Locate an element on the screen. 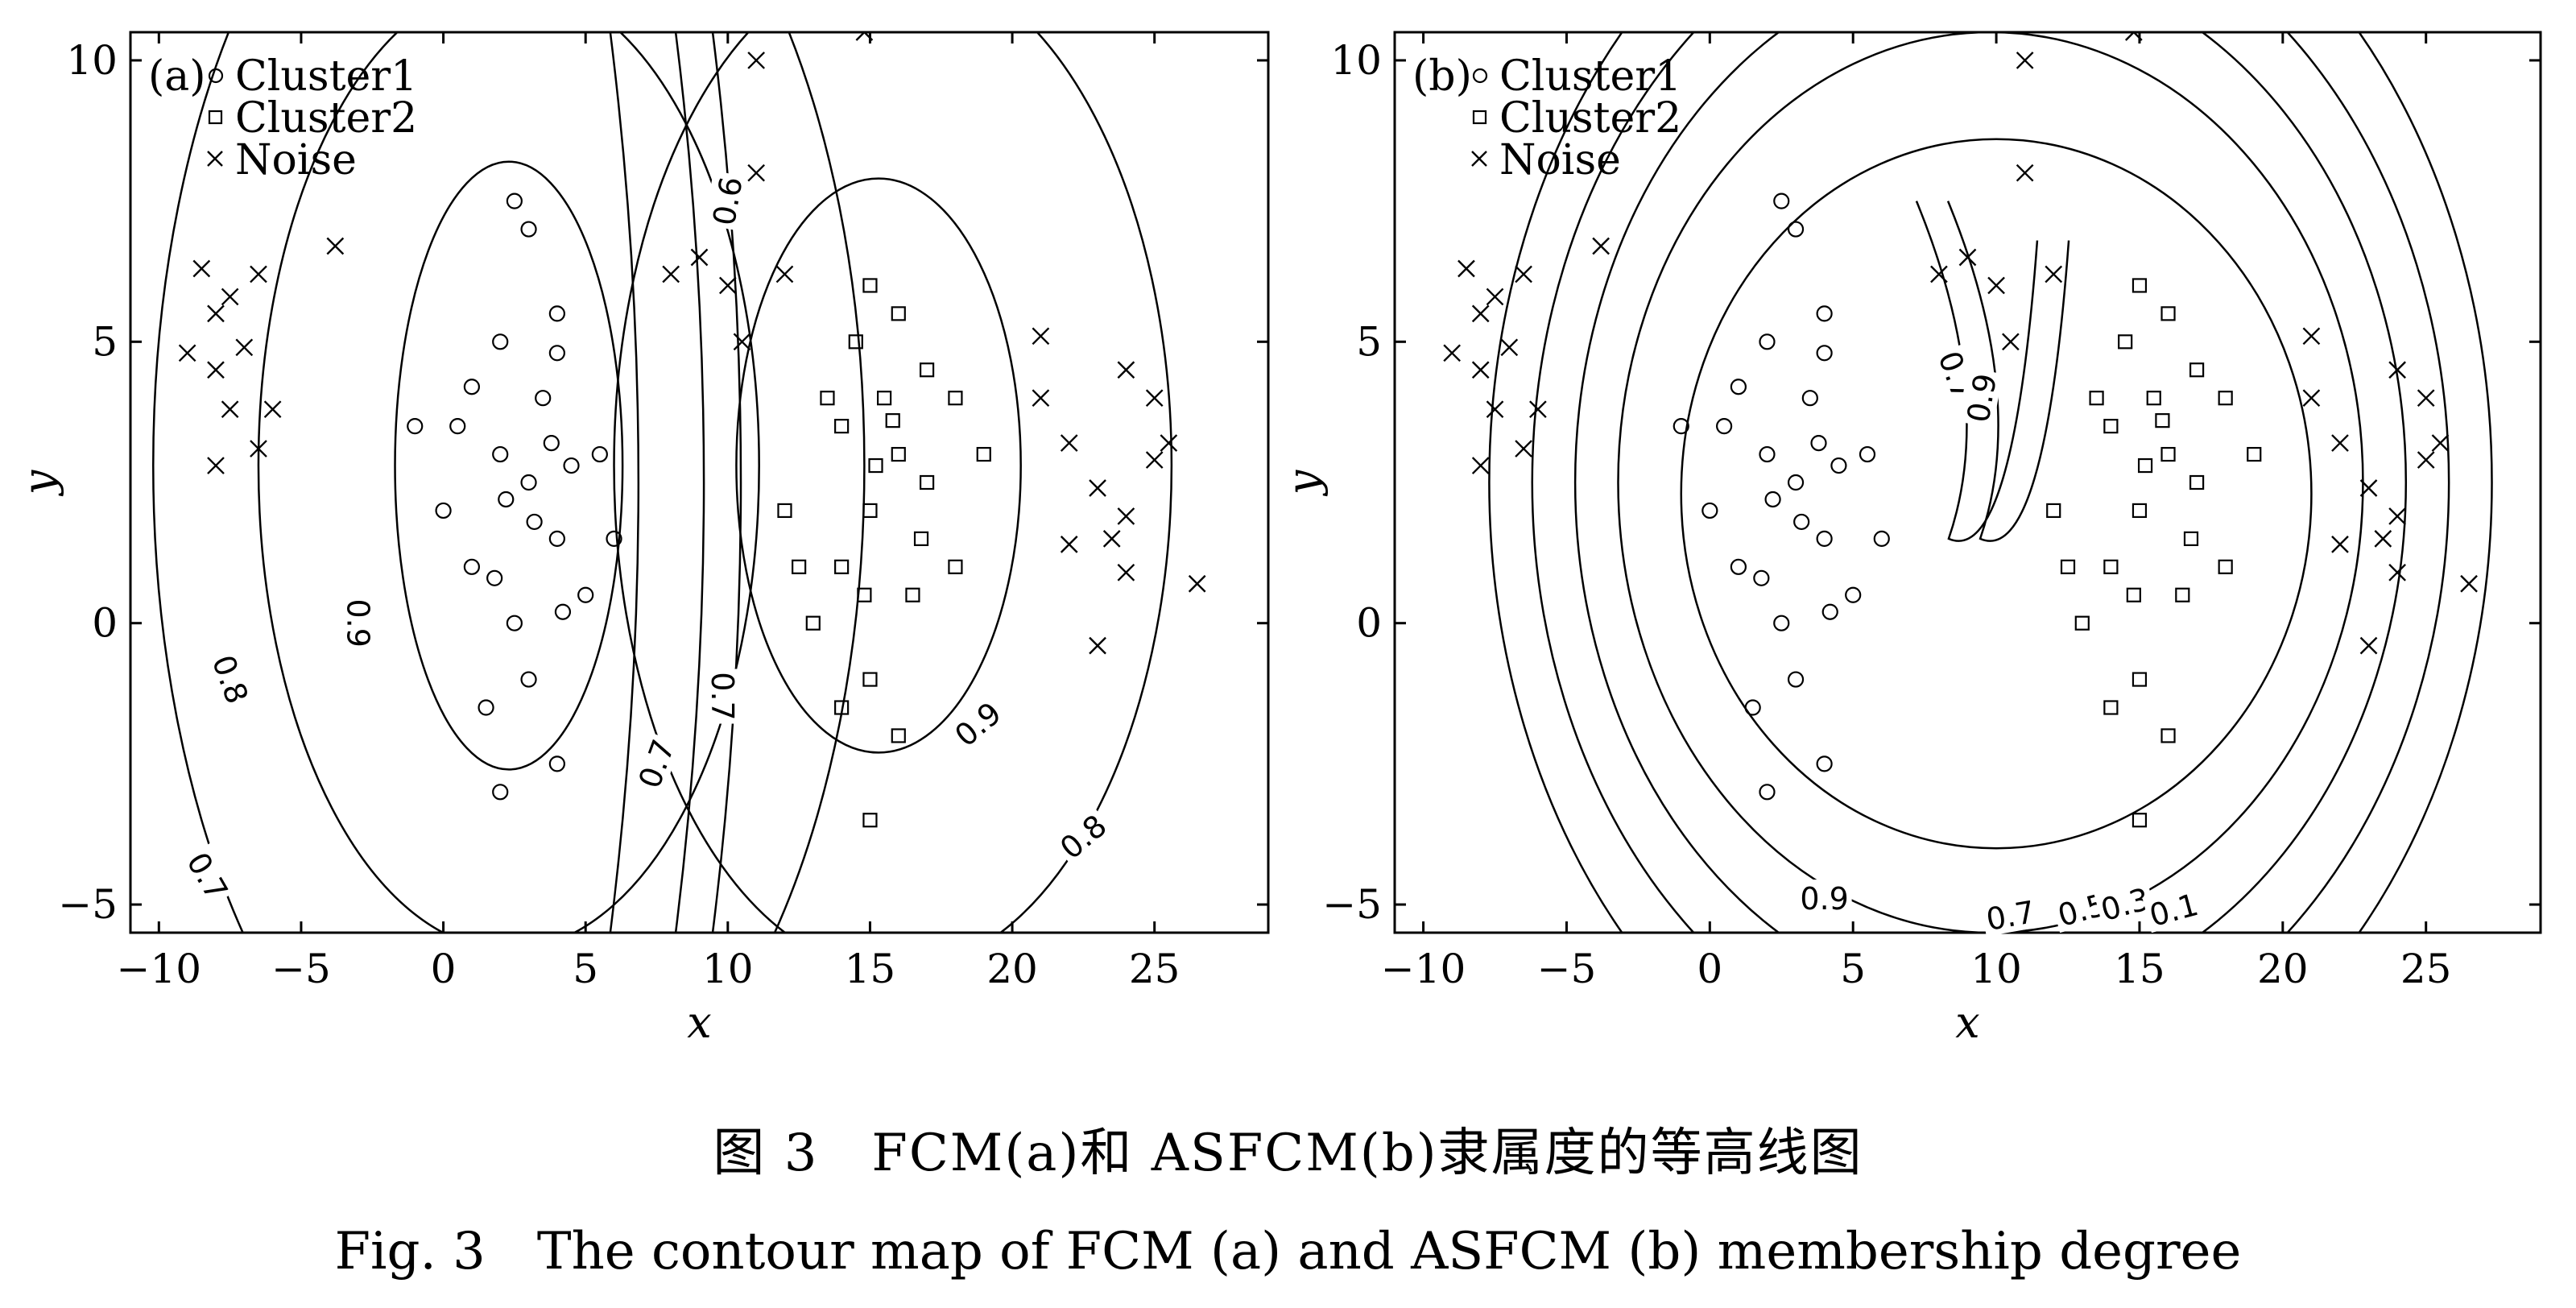 The image size is (2576, 1308). contour-label: 0.9 is located at coordinates (1982, 398).